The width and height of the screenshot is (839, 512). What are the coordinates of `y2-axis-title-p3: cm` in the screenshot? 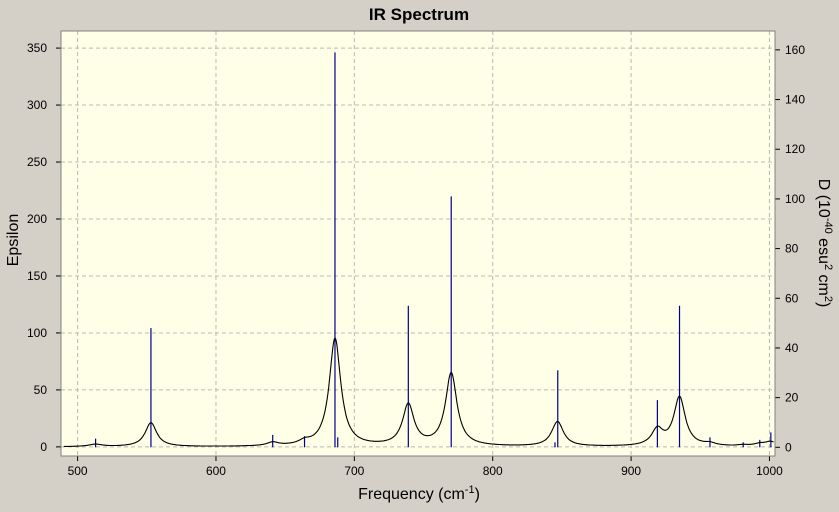 It's located at (823, 283).